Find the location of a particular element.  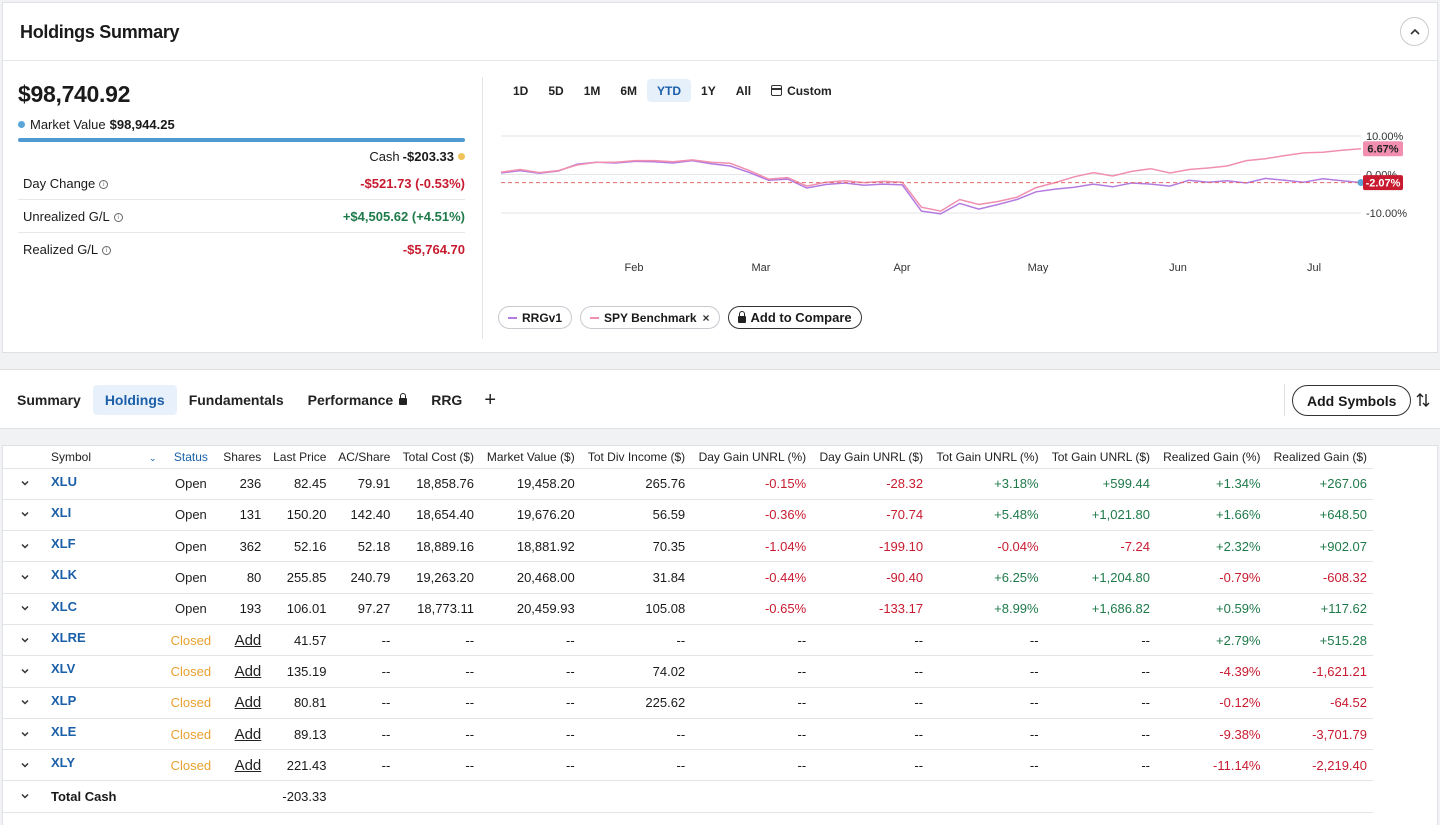

column-header-label: Tot Div Income ($) is located at coordinates (636, 456).